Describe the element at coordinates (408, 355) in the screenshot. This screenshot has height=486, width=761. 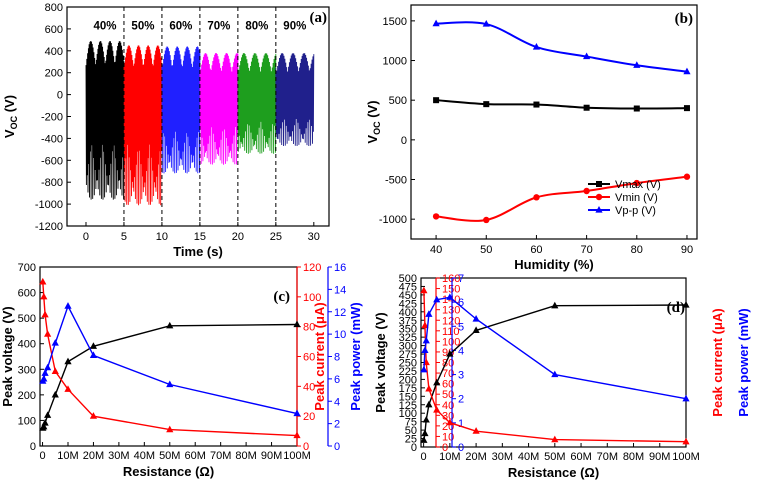
I see `y-tick-label: 275` at that location.